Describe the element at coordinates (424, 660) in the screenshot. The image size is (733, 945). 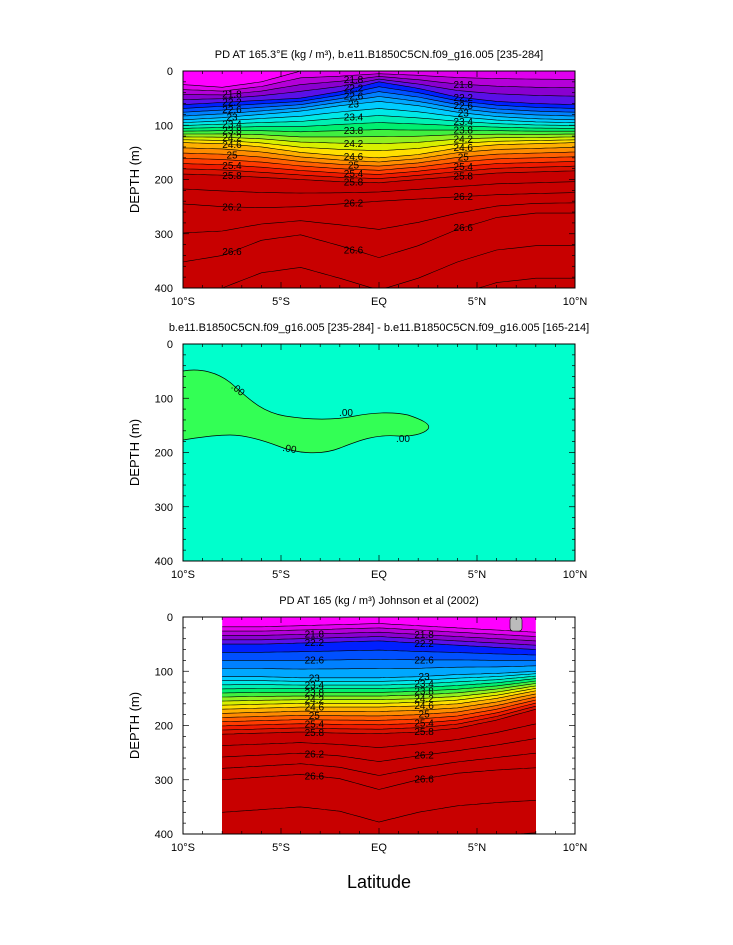
I see `contour-label: 22.6` at that location.